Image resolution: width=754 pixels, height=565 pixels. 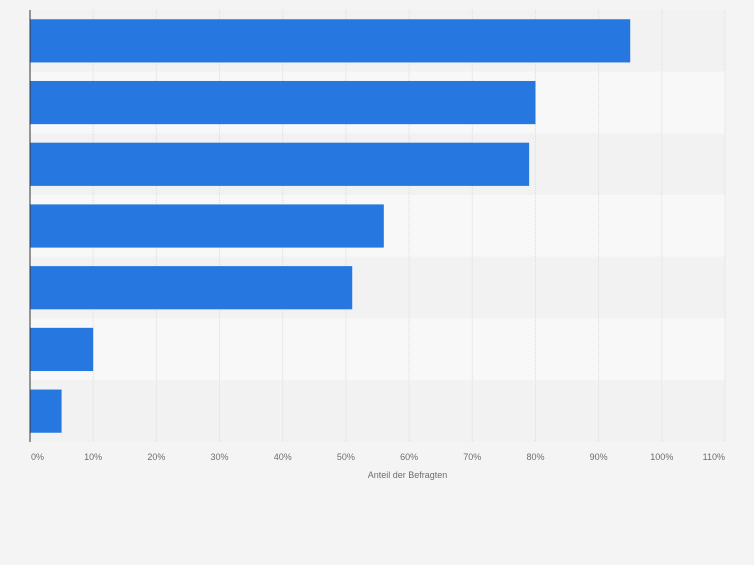 What do you see at coordinates (156, 457) in the screenshot?
I see `x-tick-label: 20%` at bounding box center [156, 457].